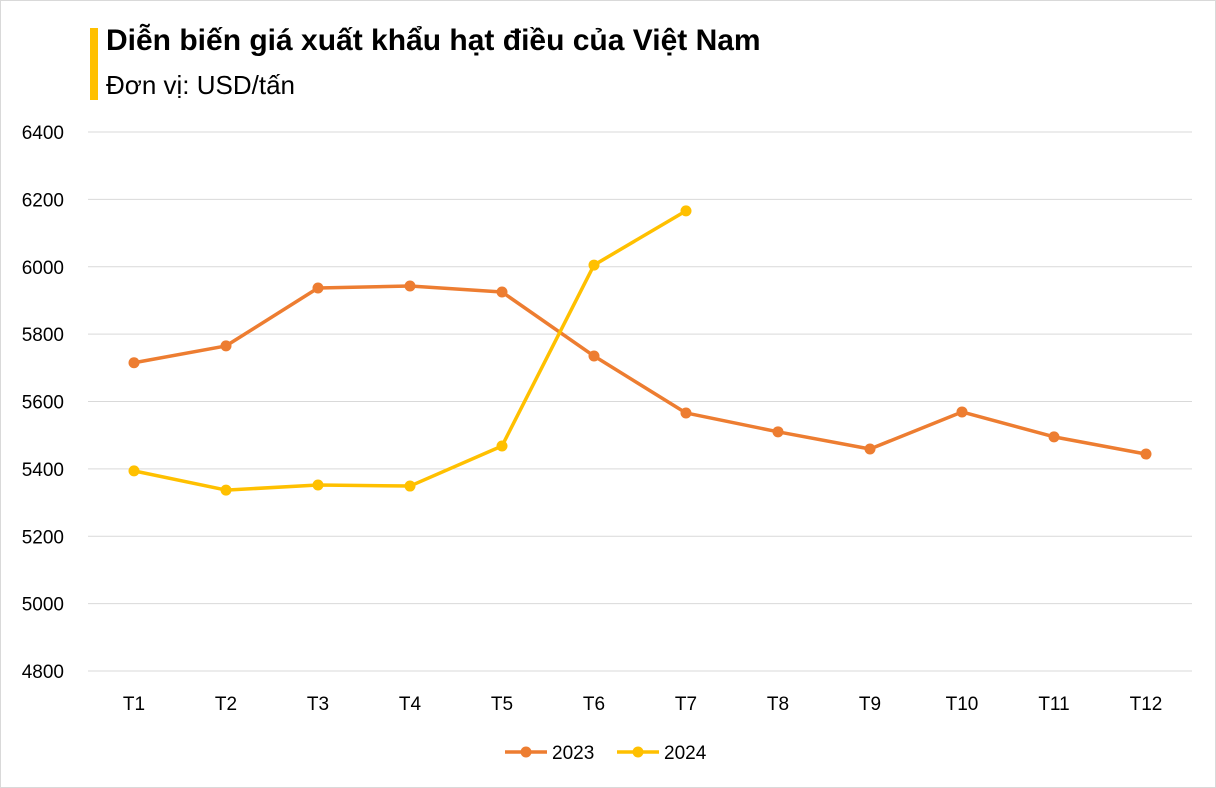  I want to click on y-tick-label: 6000, so click(43, 268).